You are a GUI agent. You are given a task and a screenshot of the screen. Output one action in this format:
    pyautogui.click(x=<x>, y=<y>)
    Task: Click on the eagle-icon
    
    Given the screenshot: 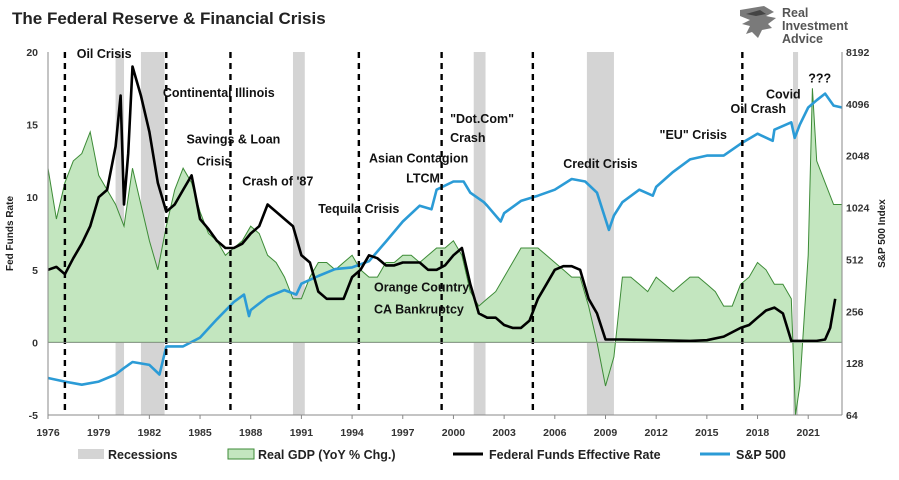 What is the action you would take?
    pyautogui.click(x=758, y=22)
    